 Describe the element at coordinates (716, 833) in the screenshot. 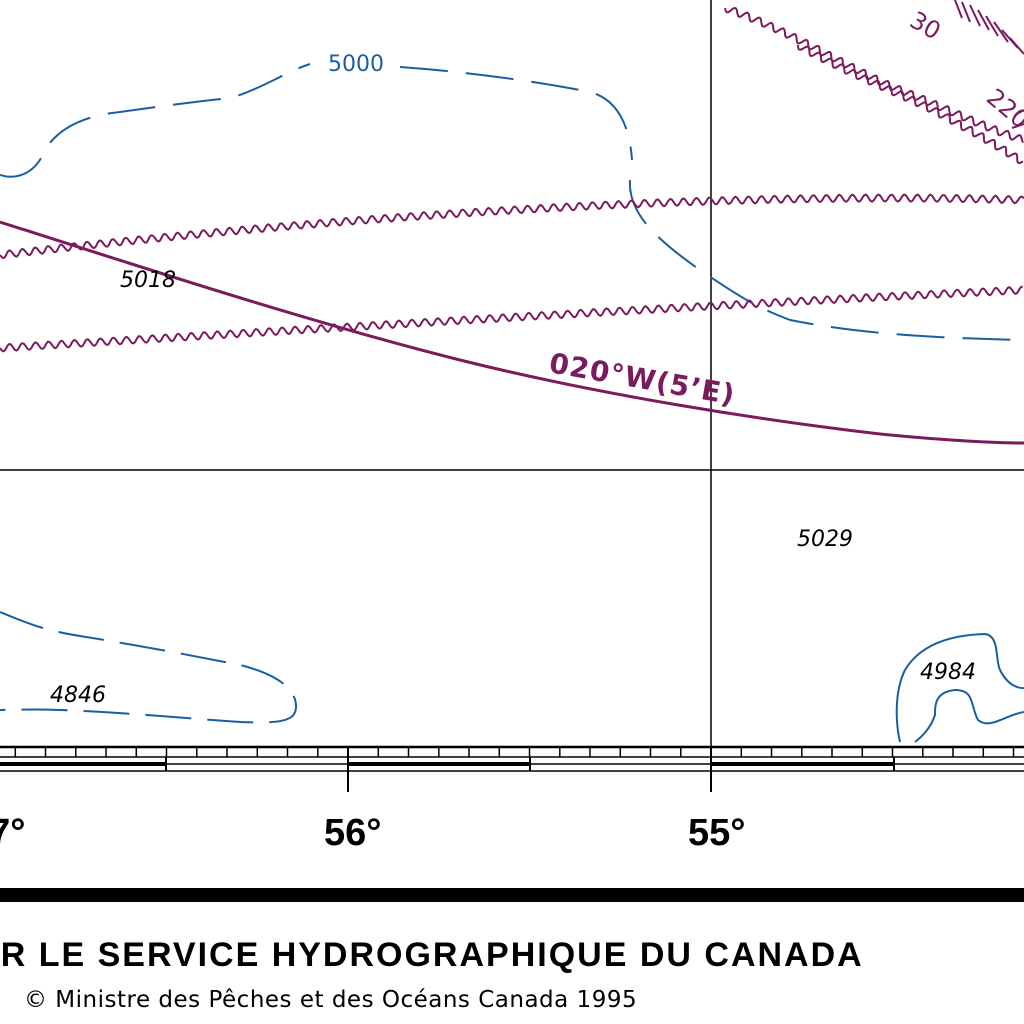

I see `longitude-label-55: 55°` at that location.